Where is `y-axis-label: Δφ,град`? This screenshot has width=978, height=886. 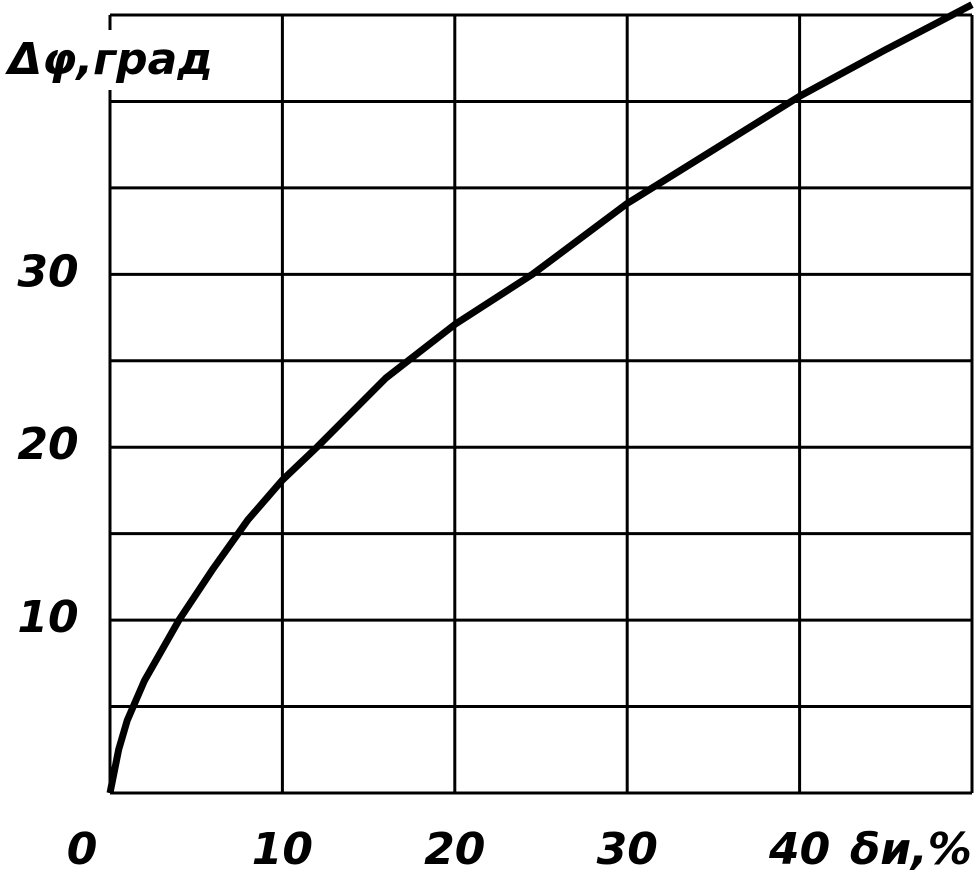
y-axis-label: Δφ,град is located at coordinates (109, 59).